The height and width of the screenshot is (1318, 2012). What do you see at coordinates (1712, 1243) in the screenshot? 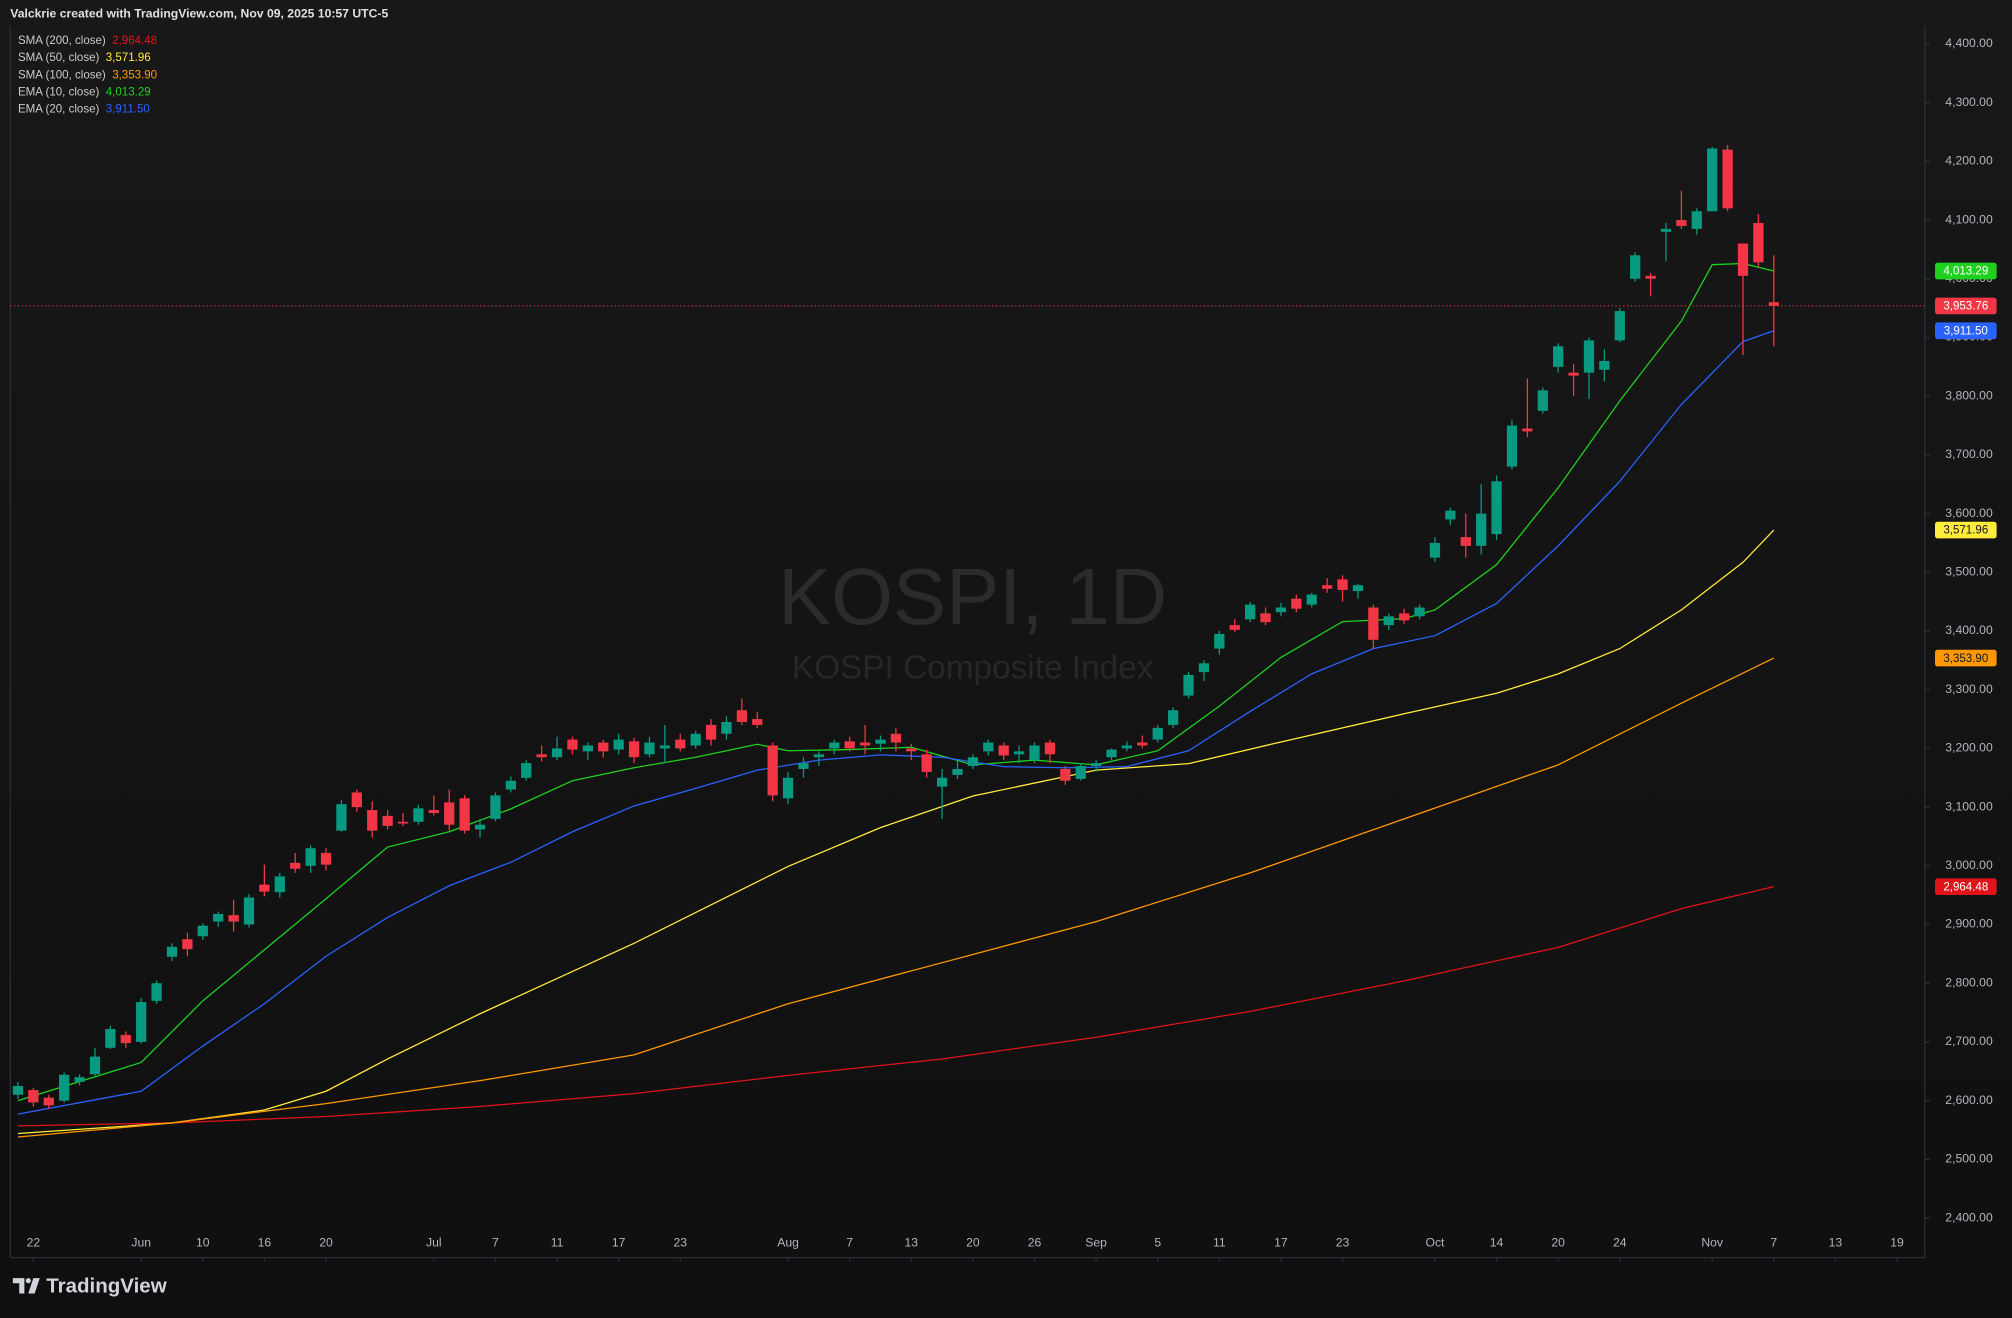
I see `x-tick-label: Nov` at bounding box center [1712, 1243].